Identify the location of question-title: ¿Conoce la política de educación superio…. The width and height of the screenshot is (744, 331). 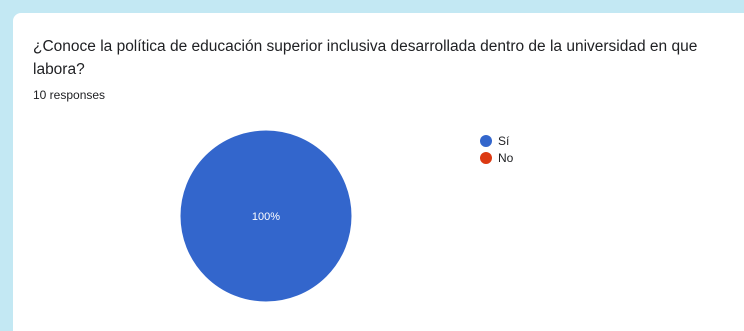
(365, 58).